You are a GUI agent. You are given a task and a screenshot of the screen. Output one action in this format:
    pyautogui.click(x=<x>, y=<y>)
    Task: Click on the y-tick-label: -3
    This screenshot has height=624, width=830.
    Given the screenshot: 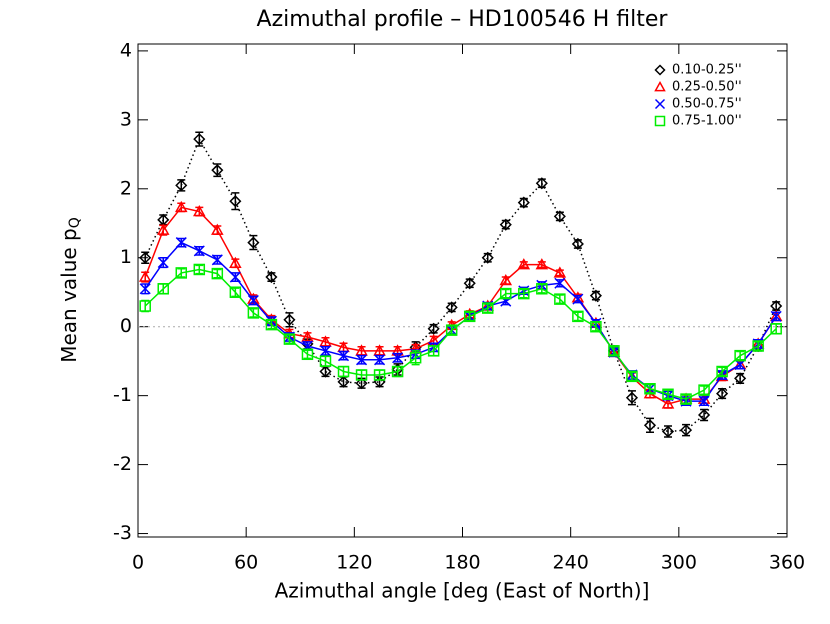 What is the action you would take?
    pyautogui.click(x=122, y=533)
    